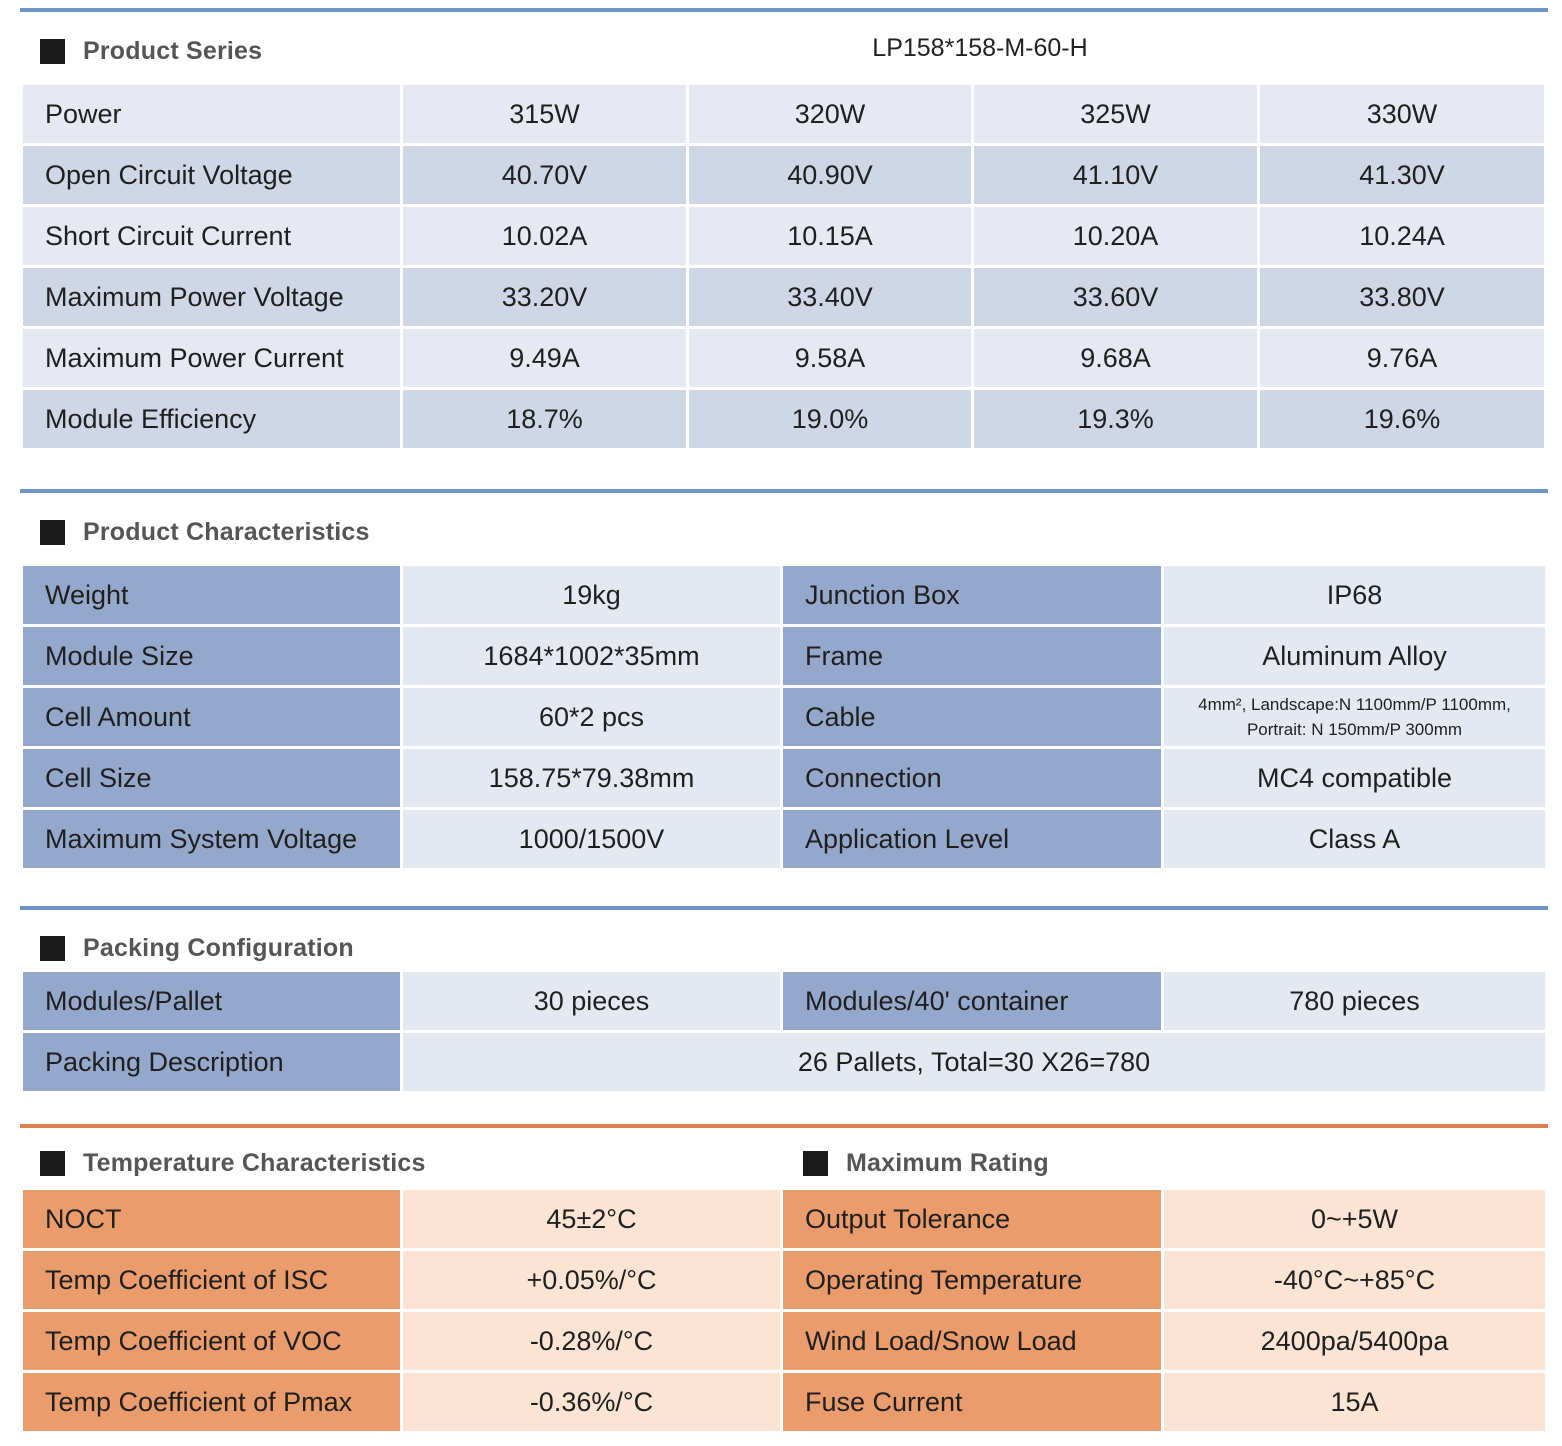  Describe the element at coordinates (947, 1163) in the screenshot. I see `section-title-text: Maximum Rating` at that location.